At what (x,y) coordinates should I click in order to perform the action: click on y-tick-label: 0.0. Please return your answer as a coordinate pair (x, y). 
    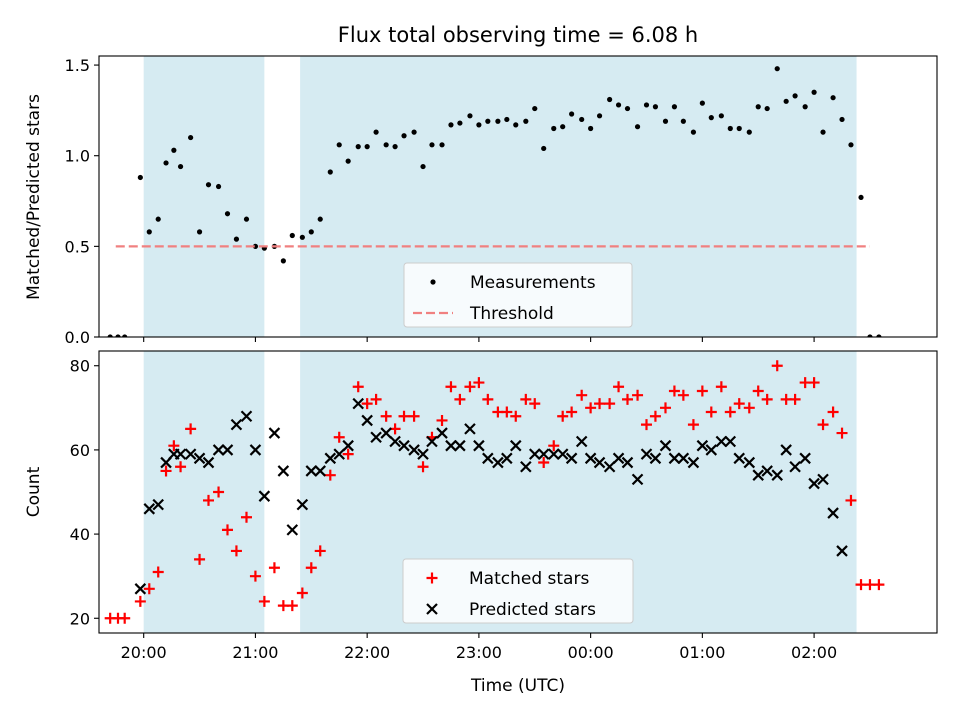
    Looking at the image, I should click on (77, 337).